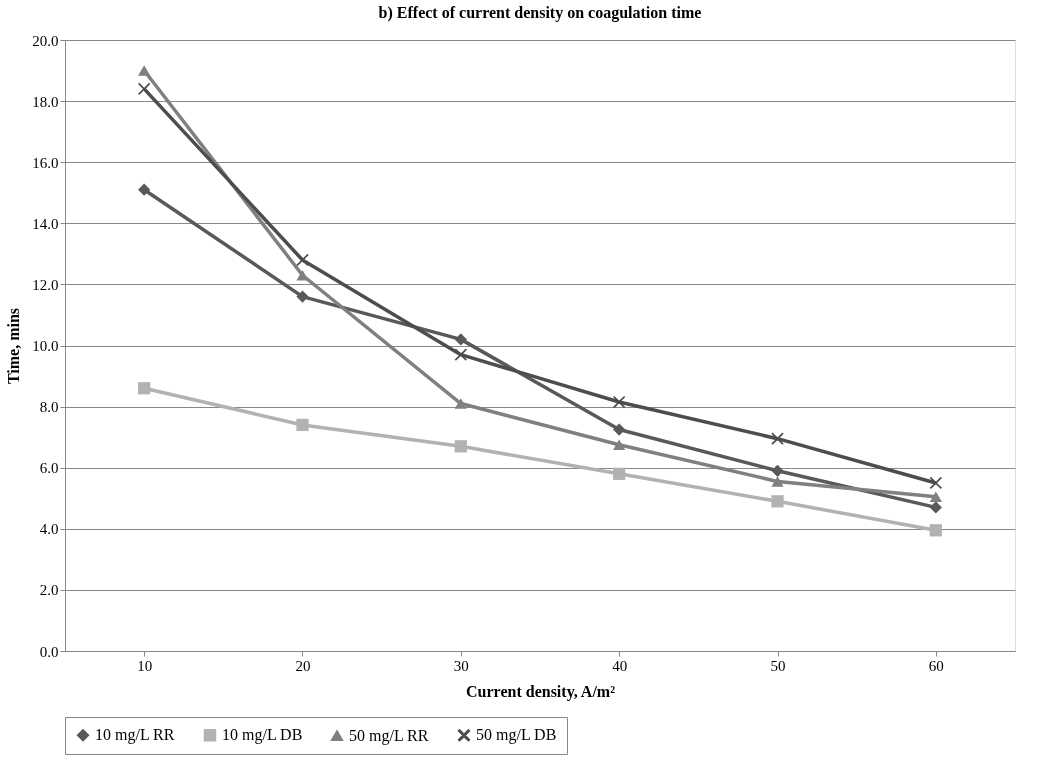  What do you see at coordinates (778, 665) in the screenshot?
I see `x-tick-label: 50` at bounding box center [778, 665].